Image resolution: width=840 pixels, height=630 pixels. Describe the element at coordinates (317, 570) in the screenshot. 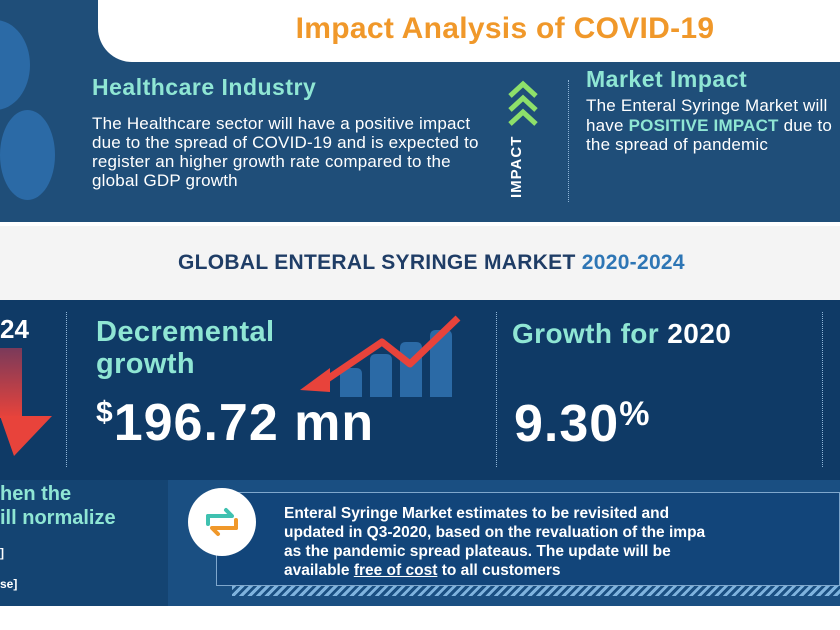

I see `update-line-4-start: available` at that location.